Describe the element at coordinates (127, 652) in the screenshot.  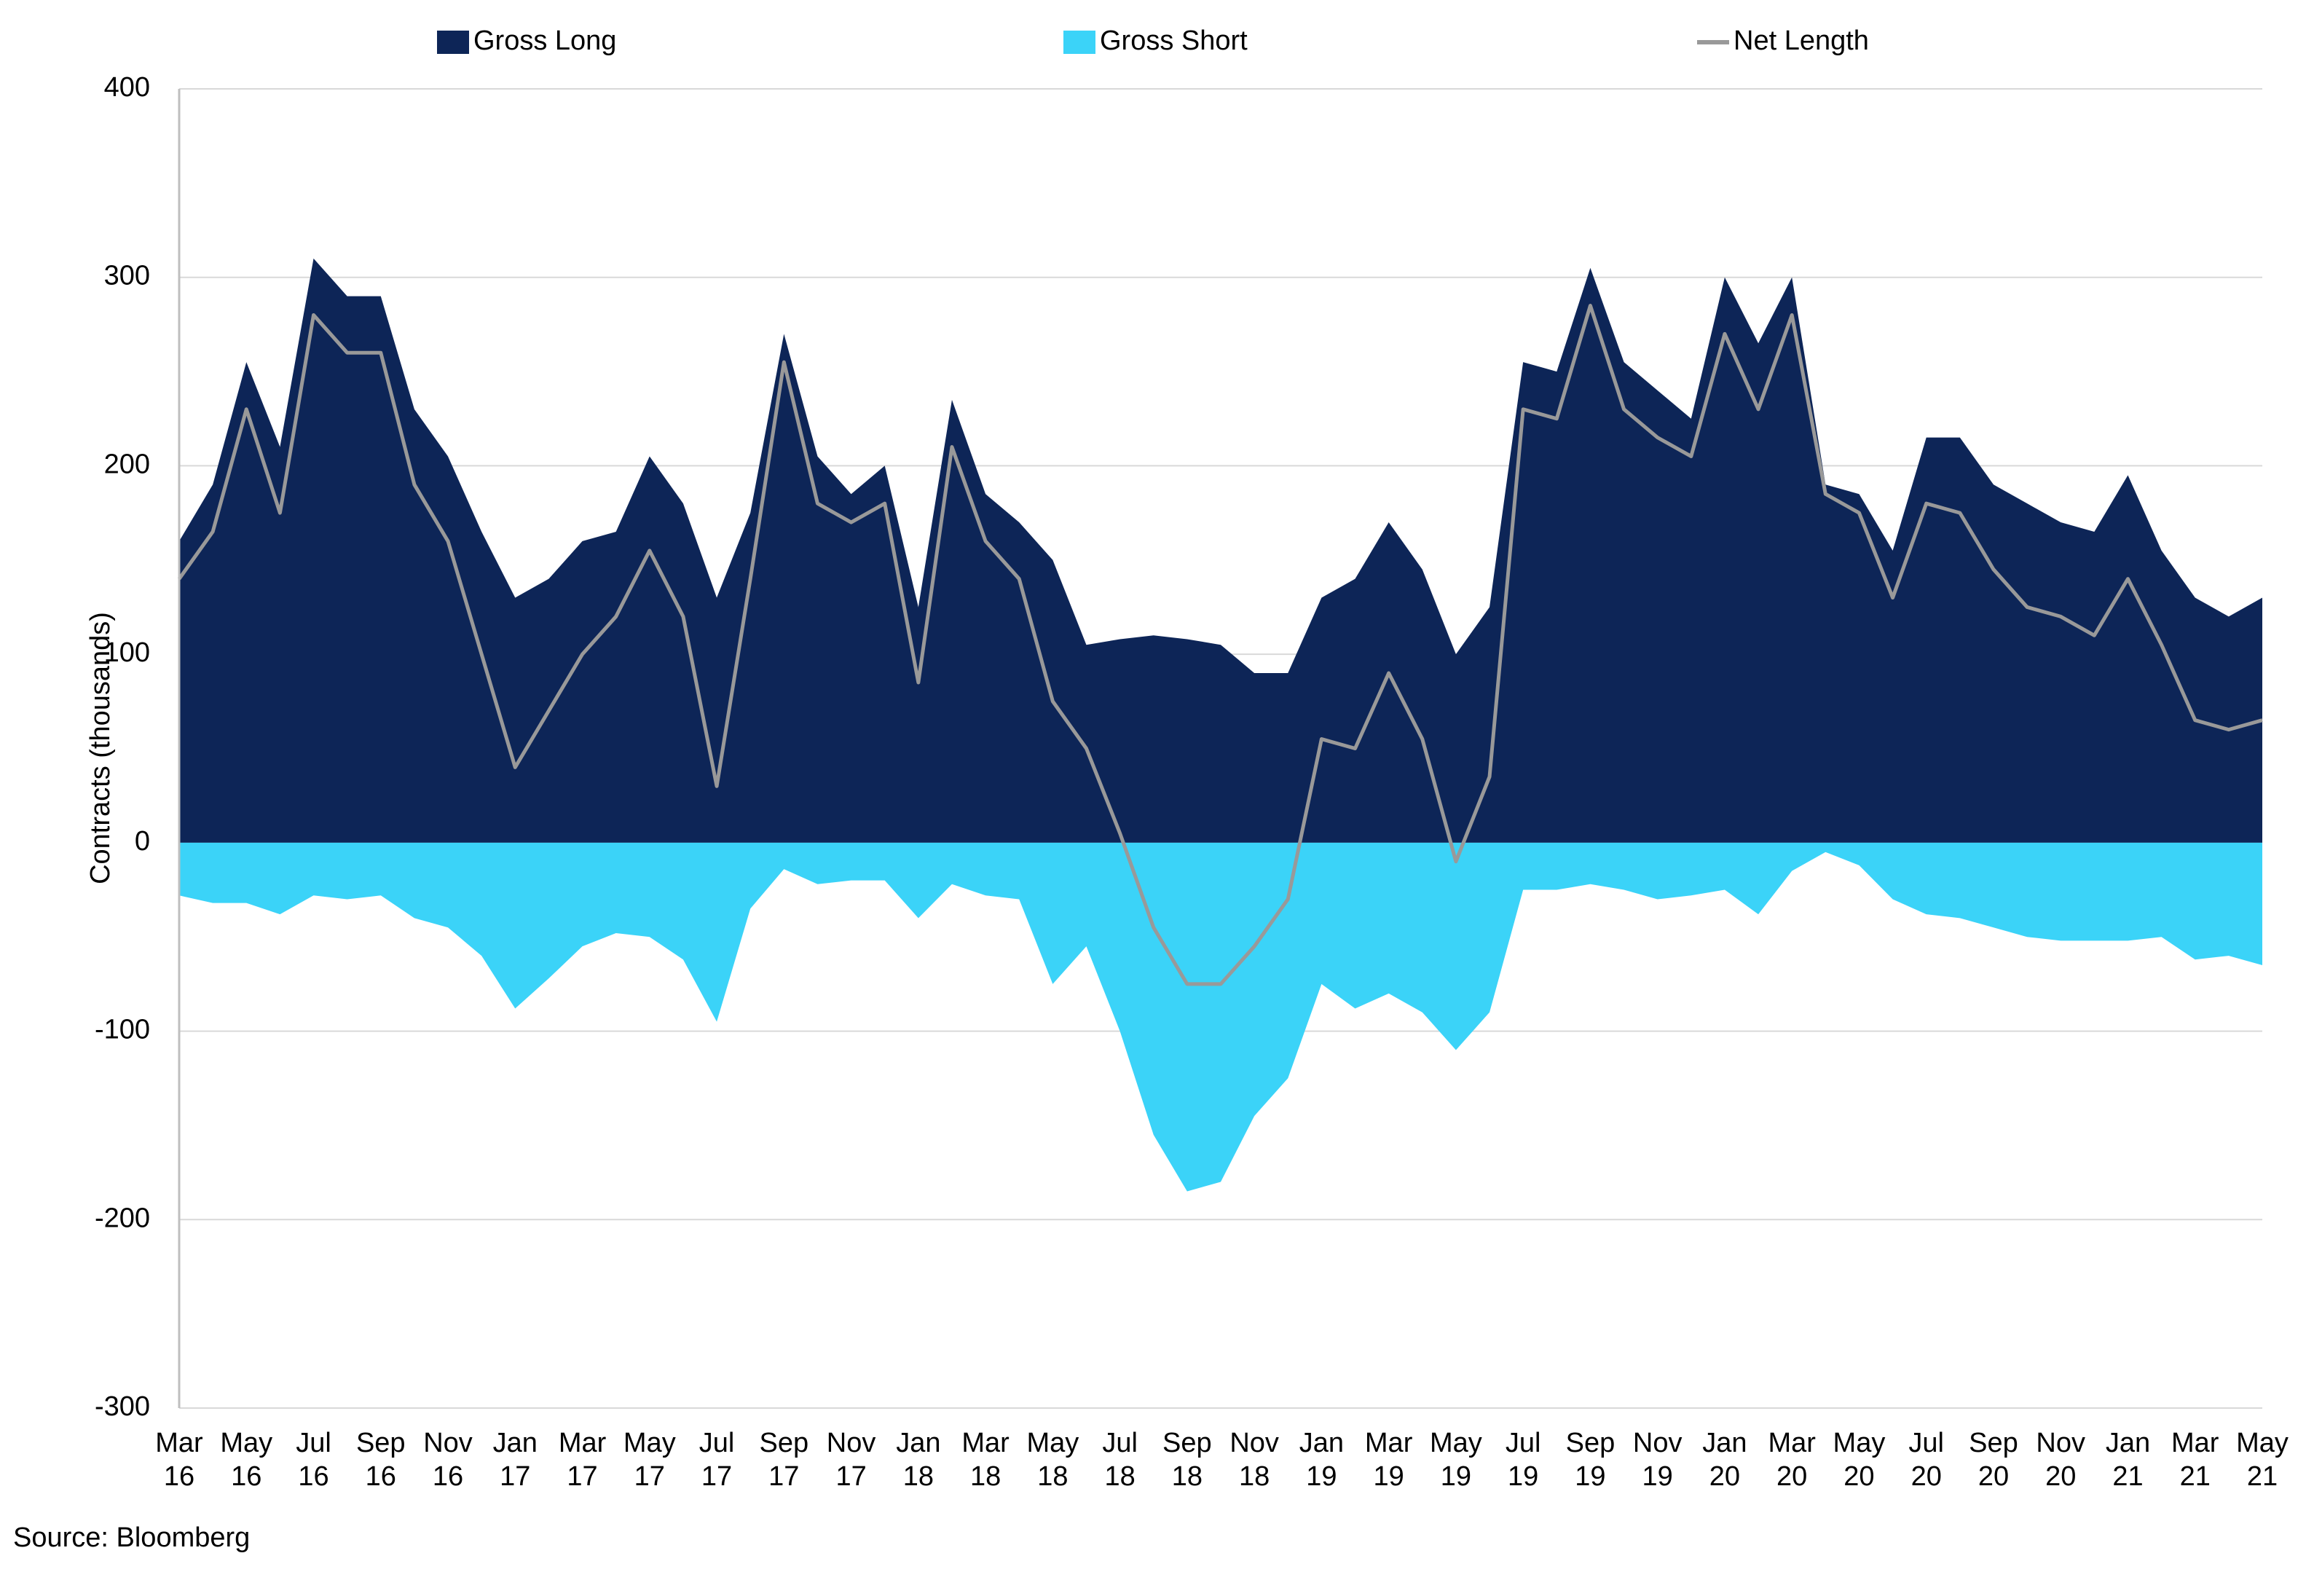
I see `y-tick-label: 100` at that location.